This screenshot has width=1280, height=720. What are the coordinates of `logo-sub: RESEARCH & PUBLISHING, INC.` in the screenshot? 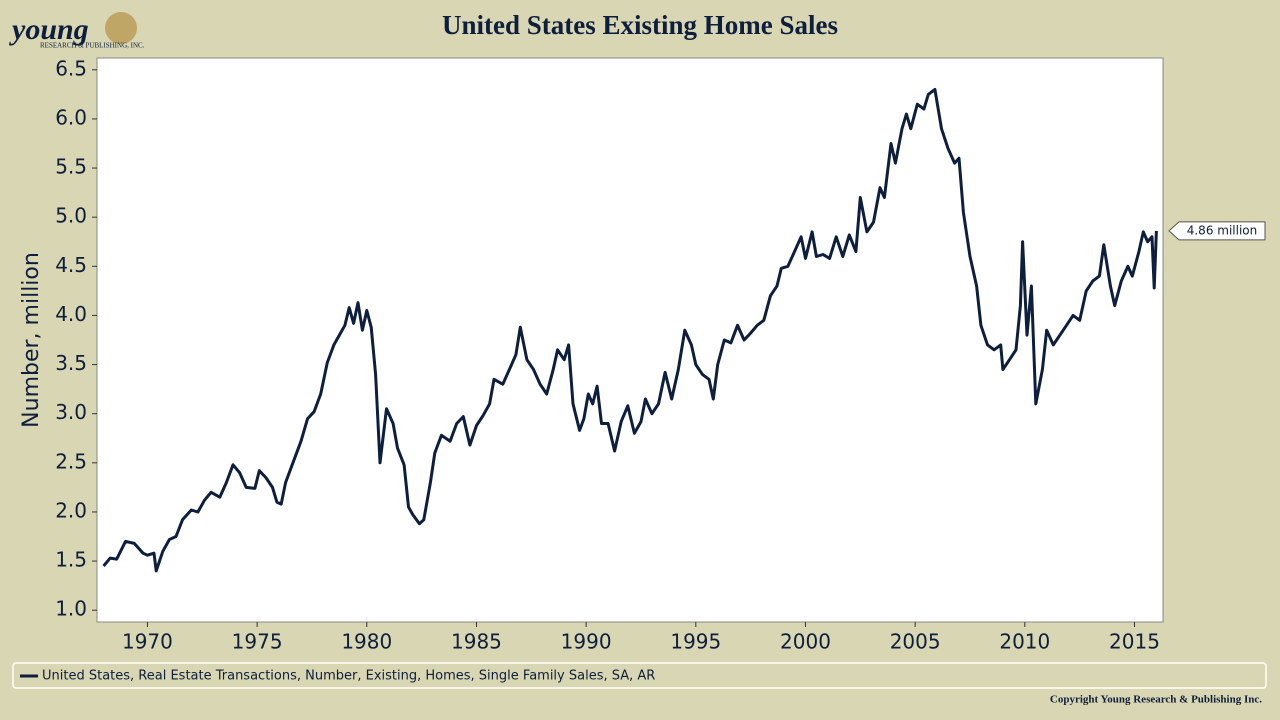 It's located at (92, 46).